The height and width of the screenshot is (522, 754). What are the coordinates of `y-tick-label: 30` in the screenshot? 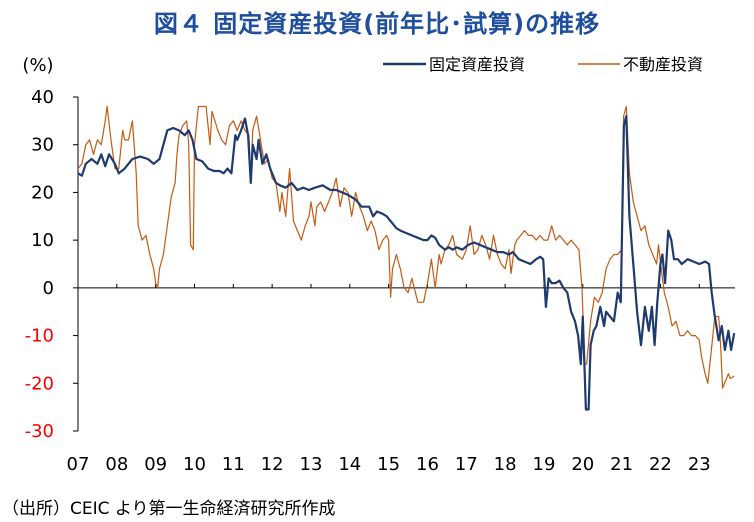 It's located at (42, 145).